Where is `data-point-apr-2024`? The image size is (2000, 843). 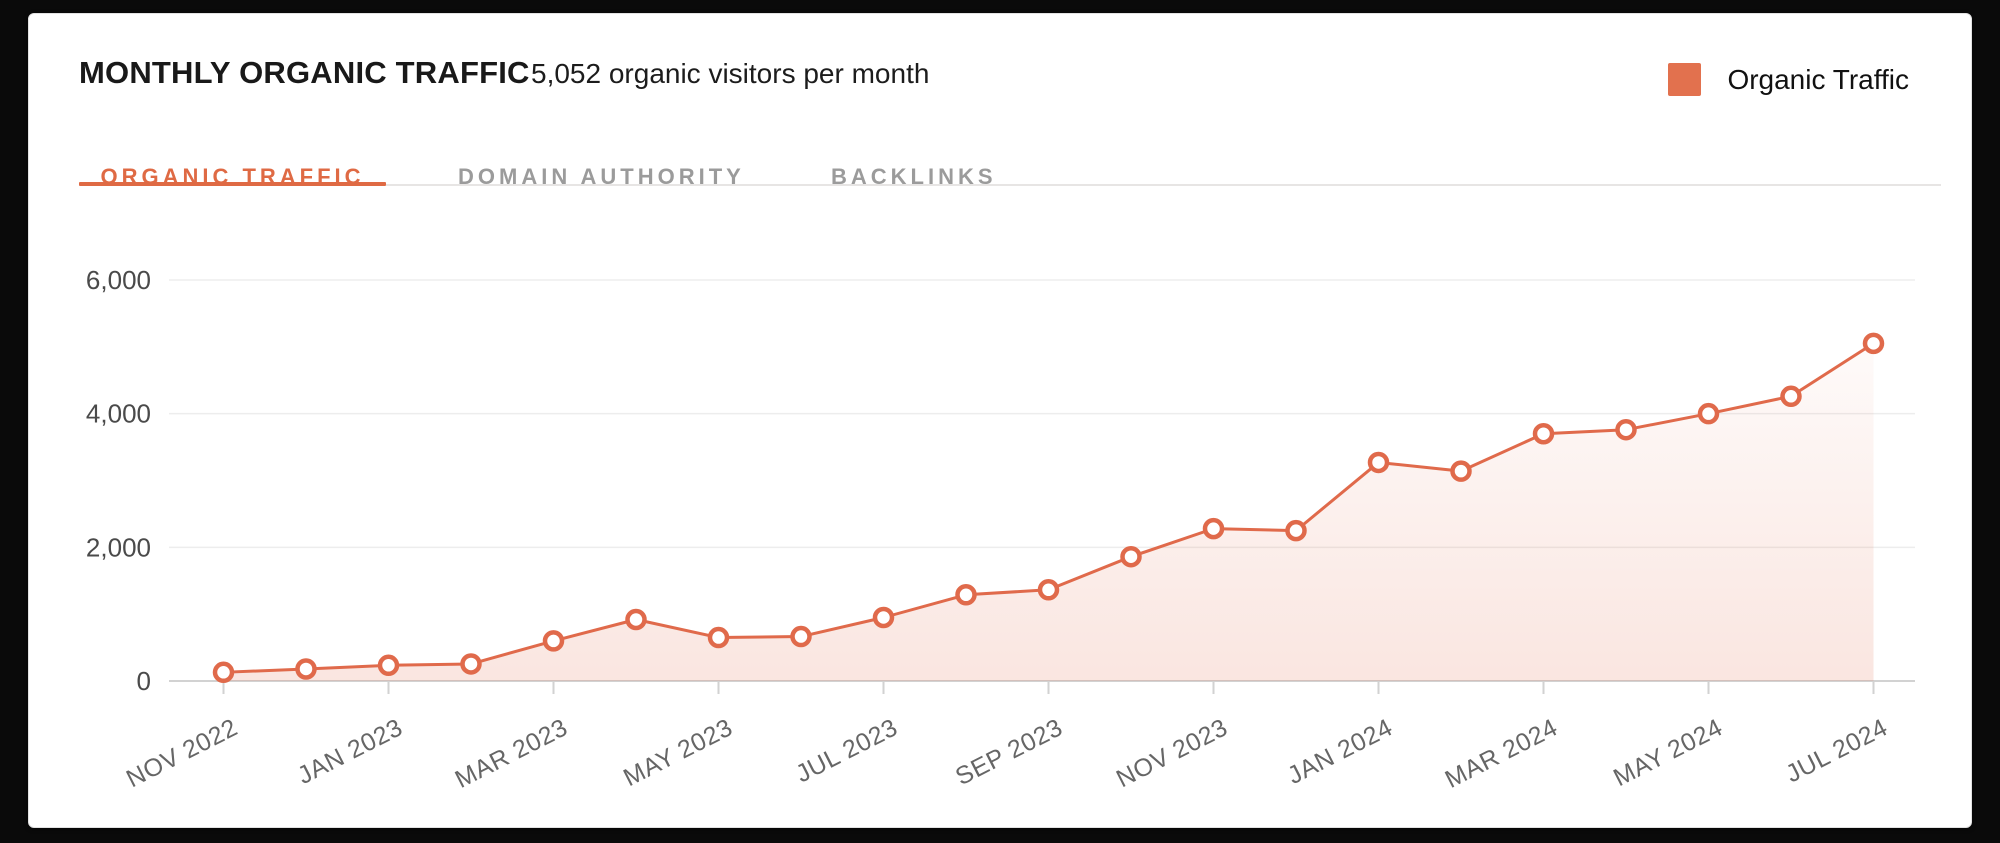
data-point-apr-2024 is located at coordinates (1626, 429).